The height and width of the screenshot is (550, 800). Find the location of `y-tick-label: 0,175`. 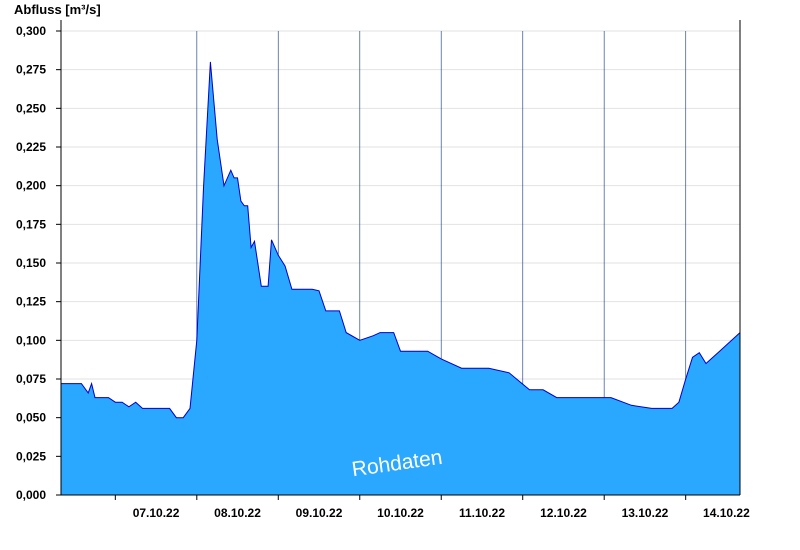

y-tick-label: 0,175 is located at coordinates (31, 224).